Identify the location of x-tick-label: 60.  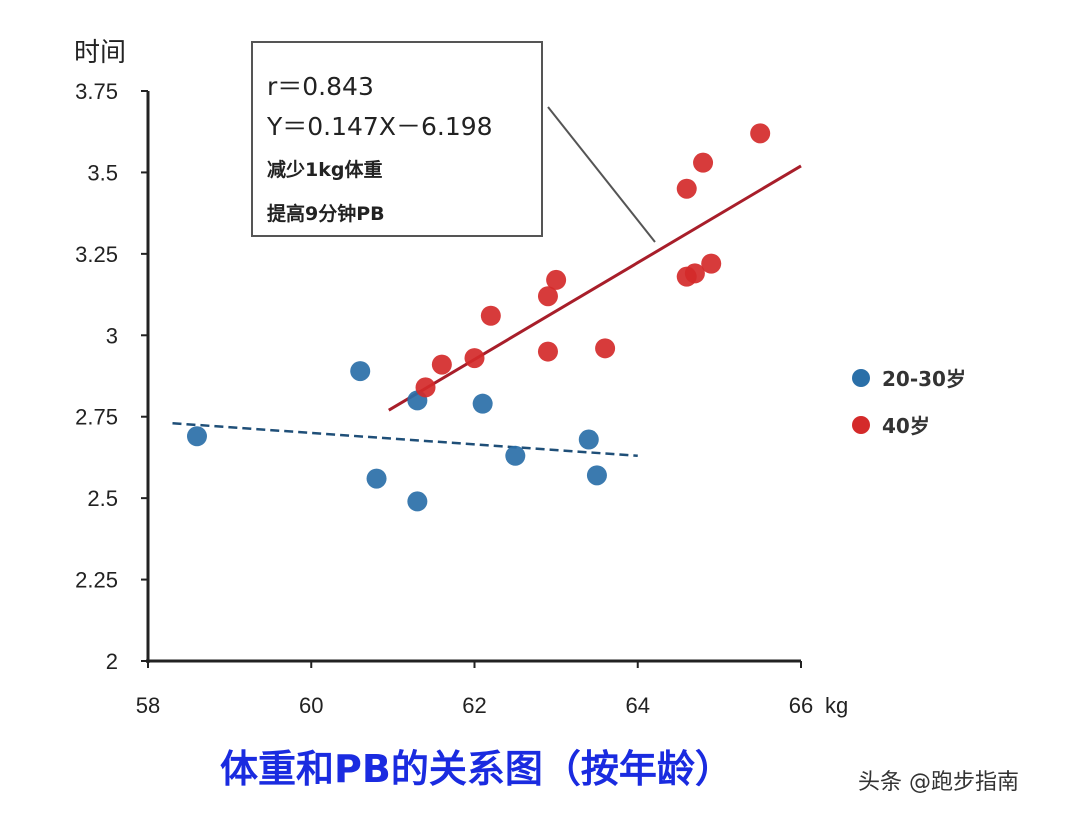
(311, 705).